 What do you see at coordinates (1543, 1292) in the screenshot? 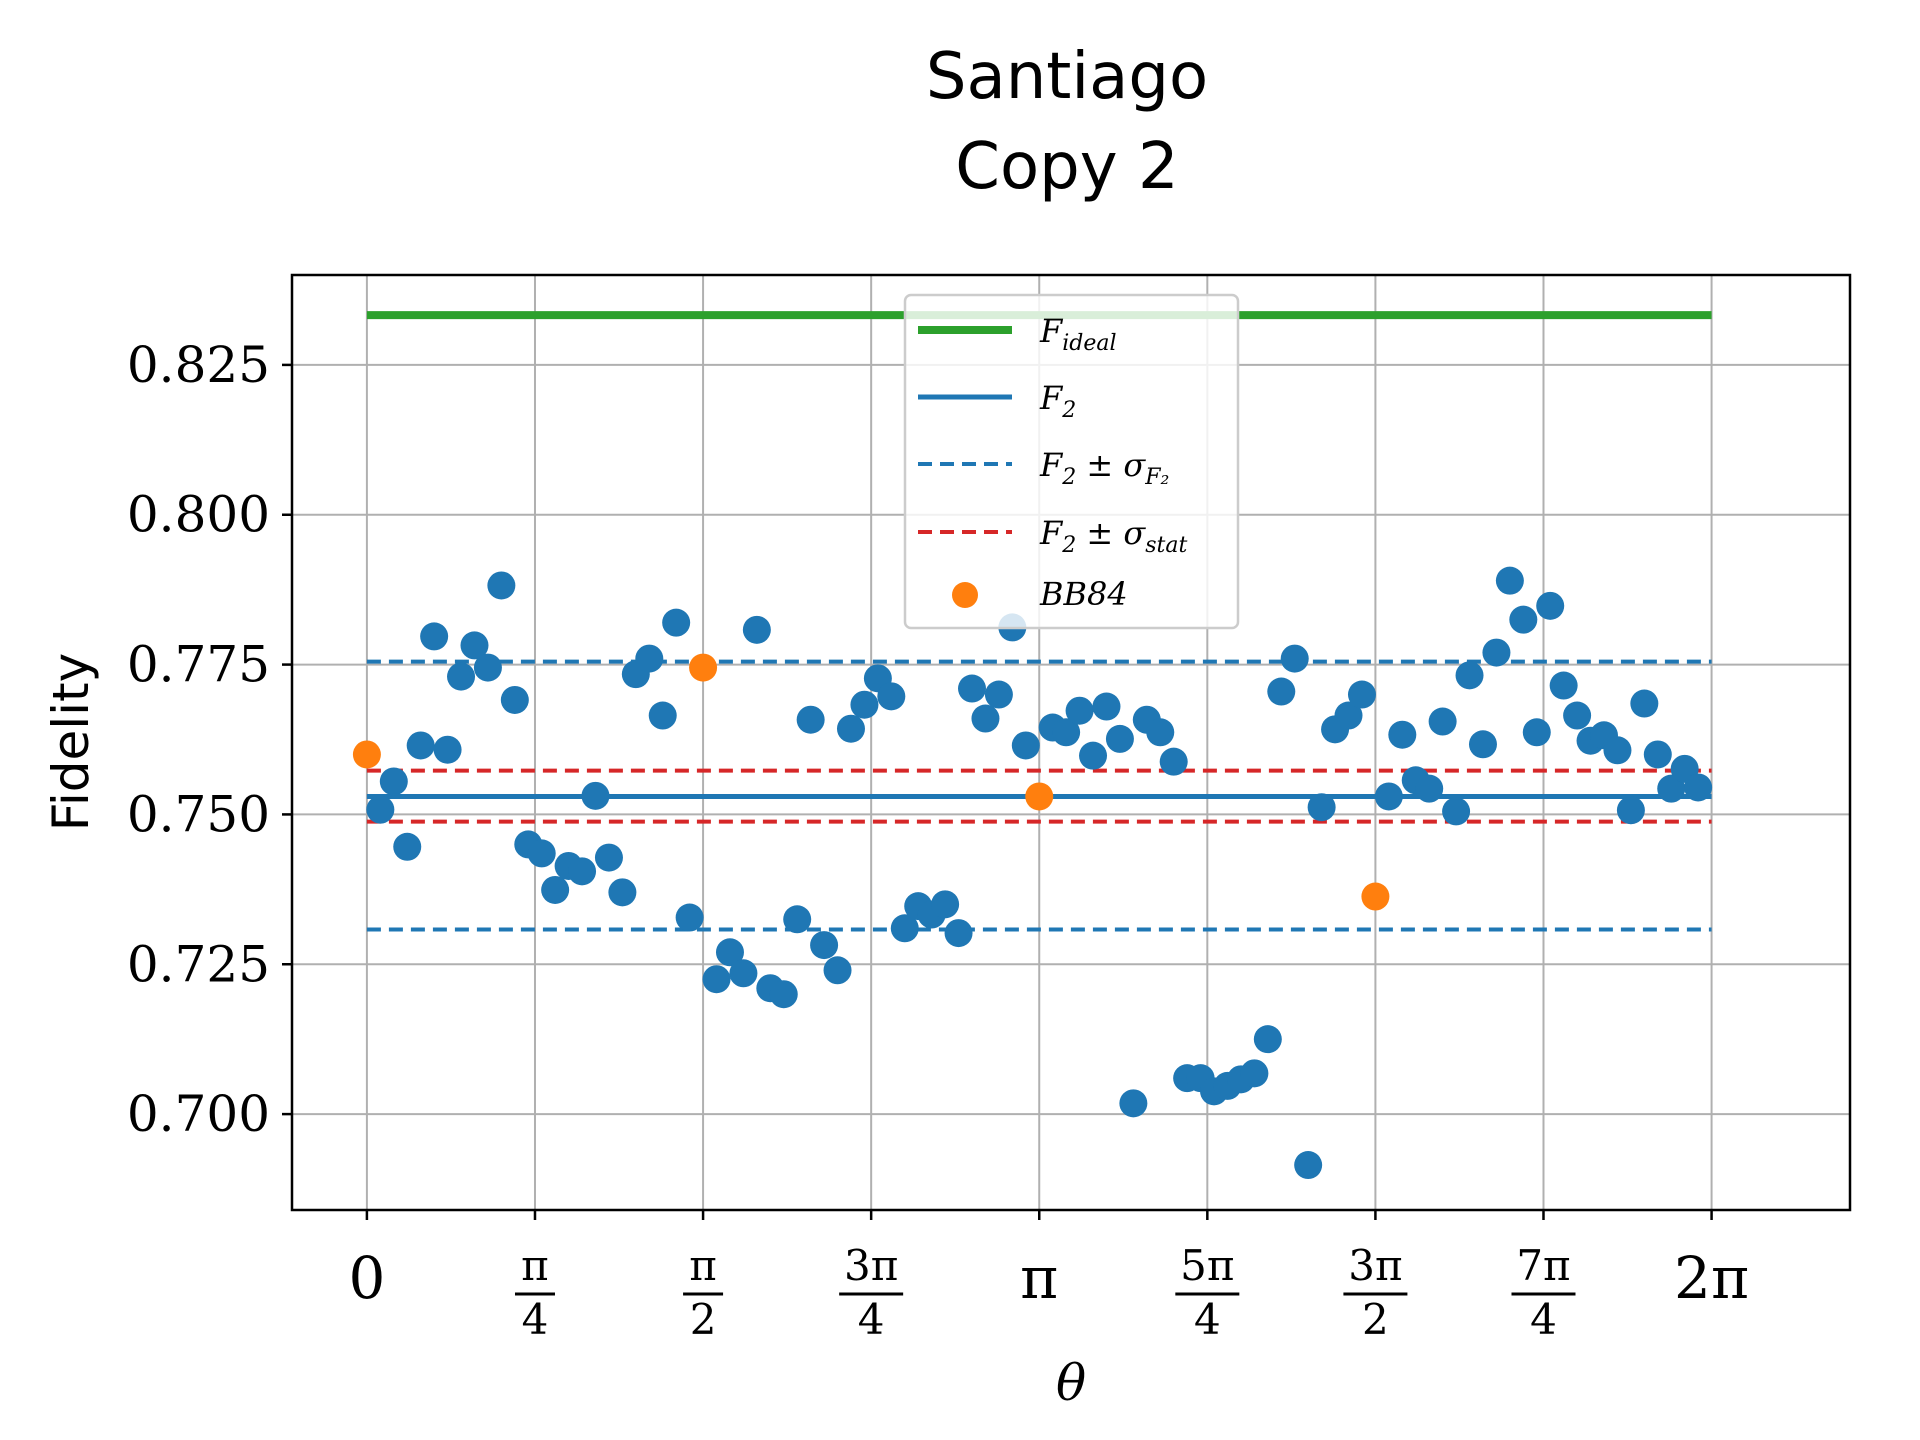
I see `x-tick-label-7: 7π4` at bounding box center [1543, 1292].